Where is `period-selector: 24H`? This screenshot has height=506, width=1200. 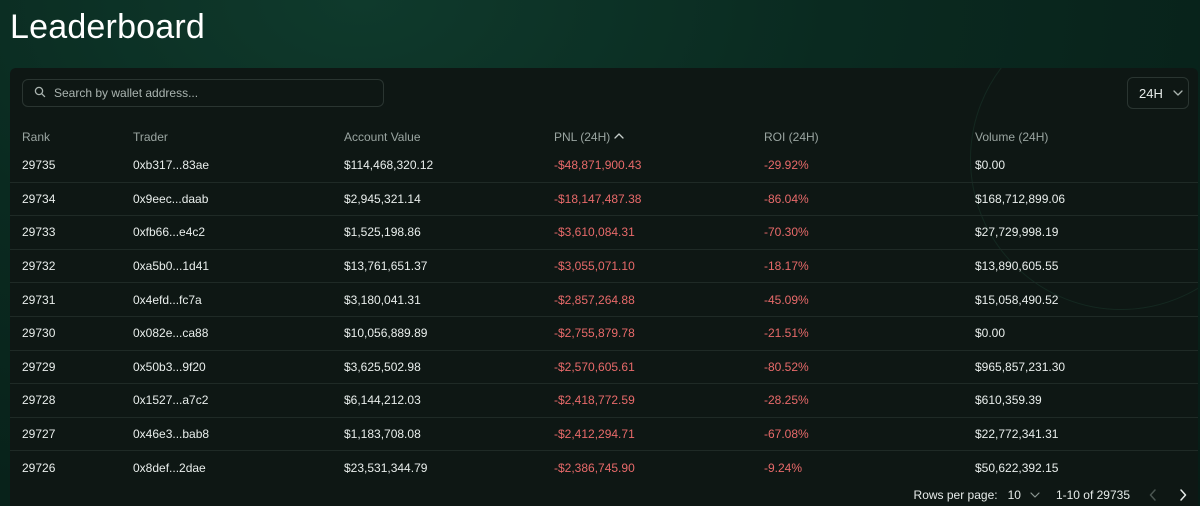
period-selector: 24H is located at coordinates (1158, 93).